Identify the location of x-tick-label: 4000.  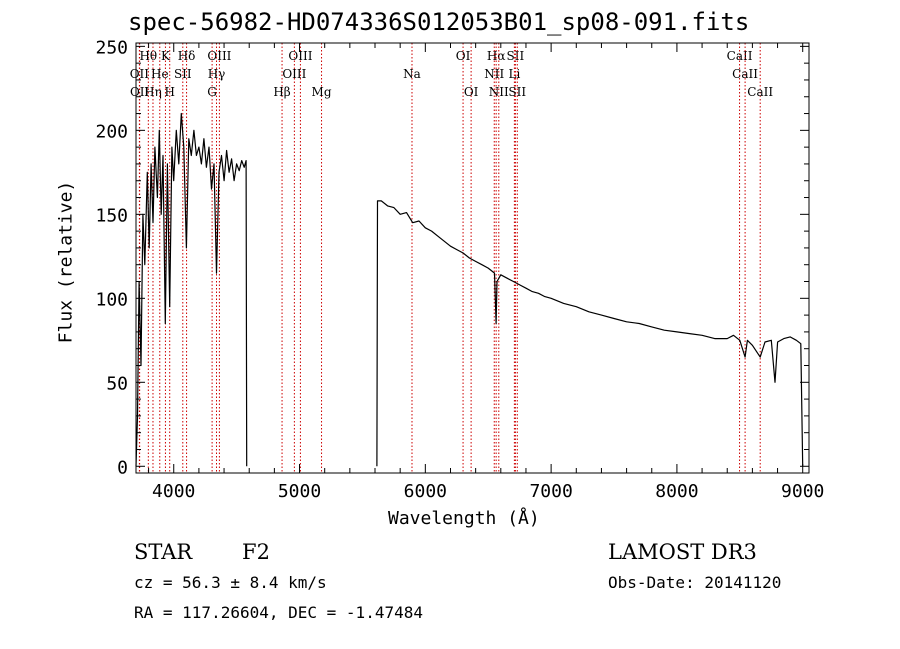
(173, 491).